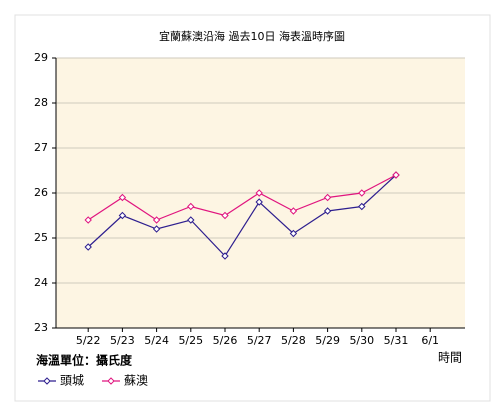  Describe the element at coordinates (41, 282) in the screenshot. I see `y-tick-label: 24` at that location.